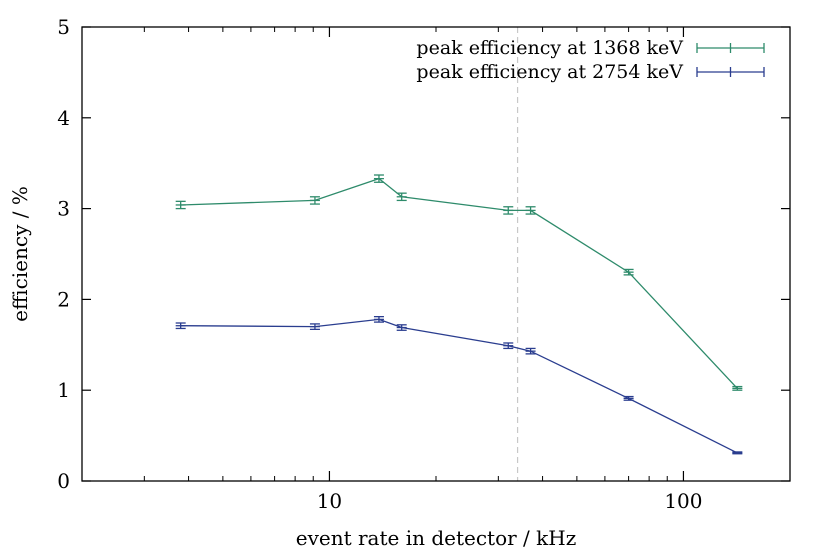 The height and width of the screenshot is (554, 830). Describe the element at coordinates (63, 118) in the screenshot. I see `y-tick-label: 4` at that location.